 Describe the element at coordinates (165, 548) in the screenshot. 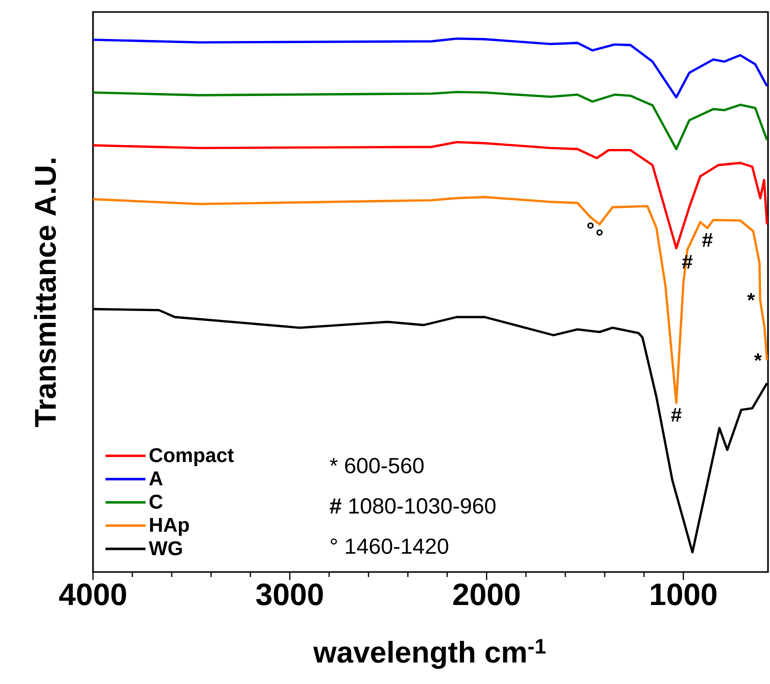

I see `legend-label: WG` at that location.